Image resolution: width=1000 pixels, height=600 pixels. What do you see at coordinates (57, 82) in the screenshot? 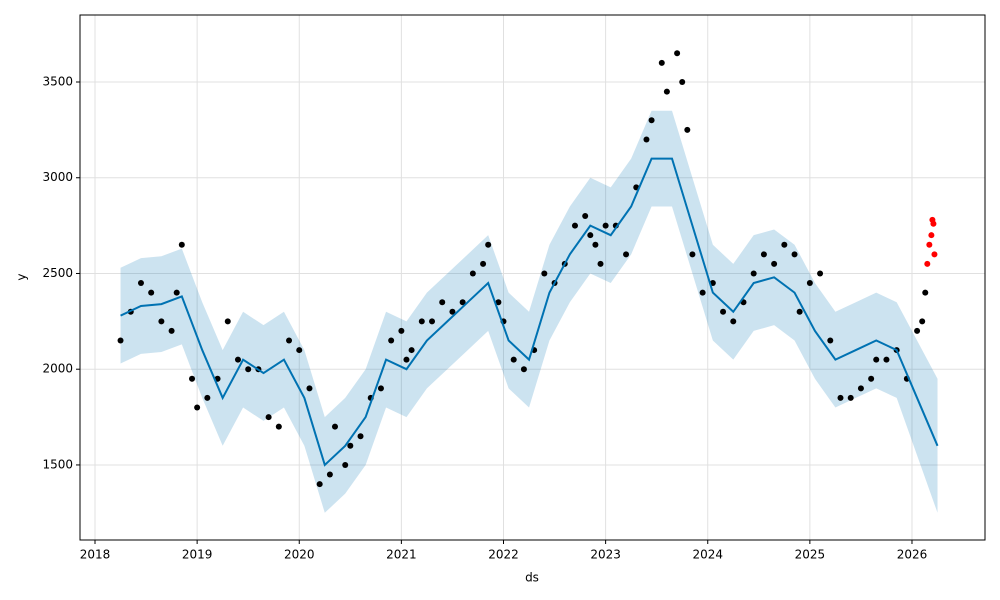
I see `y-tick-label: 3500` at bounding box center [57, 82].